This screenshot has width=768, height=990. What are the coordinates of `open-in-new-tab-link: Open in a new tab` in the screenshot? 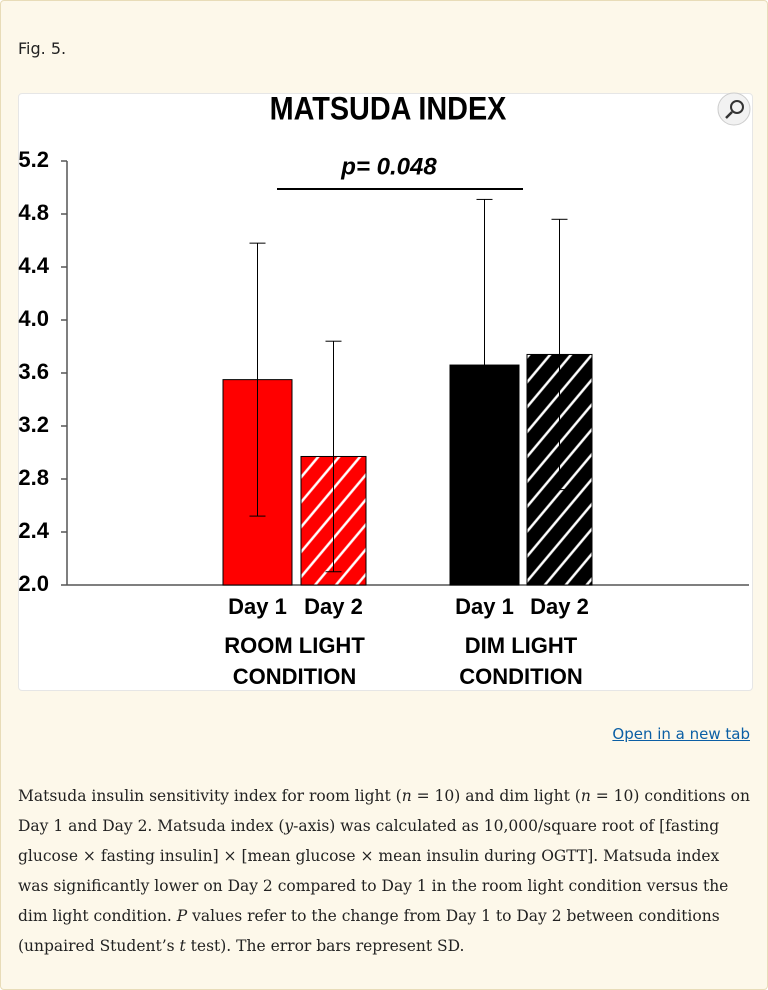 It's located at (681, 734).